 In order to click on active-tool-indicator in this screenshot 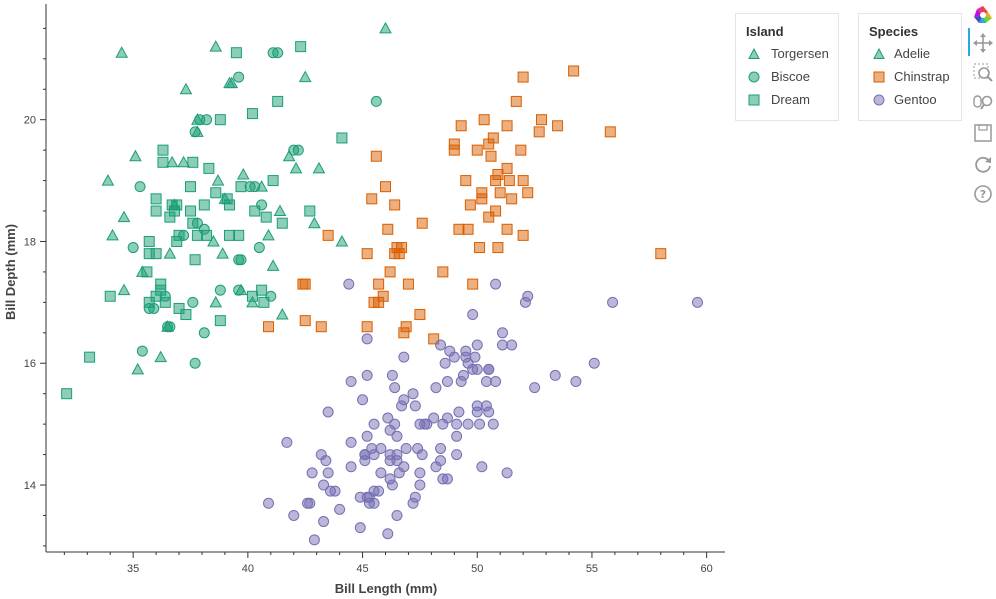, I will do `click(969, 42)`.